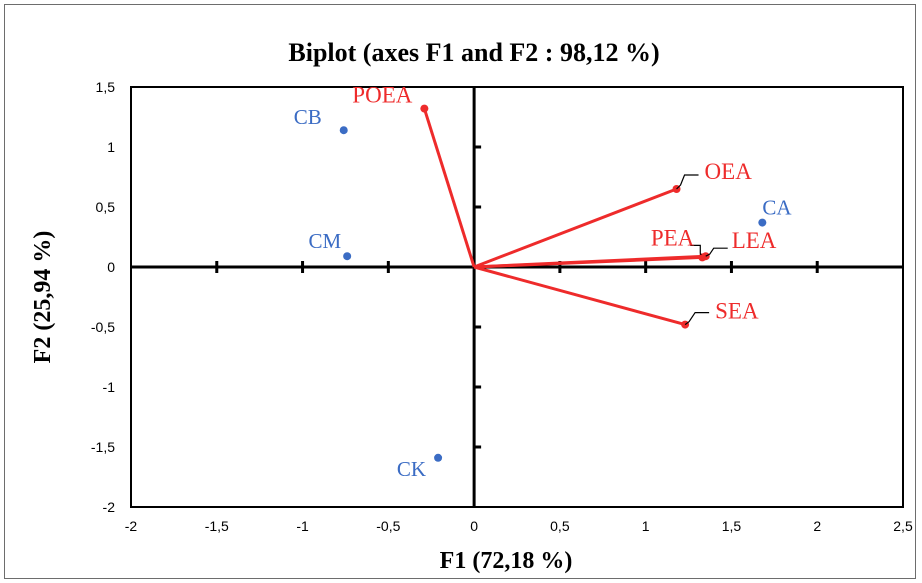 Image resolution: width=922 pixels, height=583 pixels. I want to click on variable-label: POEA, so click(382, 95).